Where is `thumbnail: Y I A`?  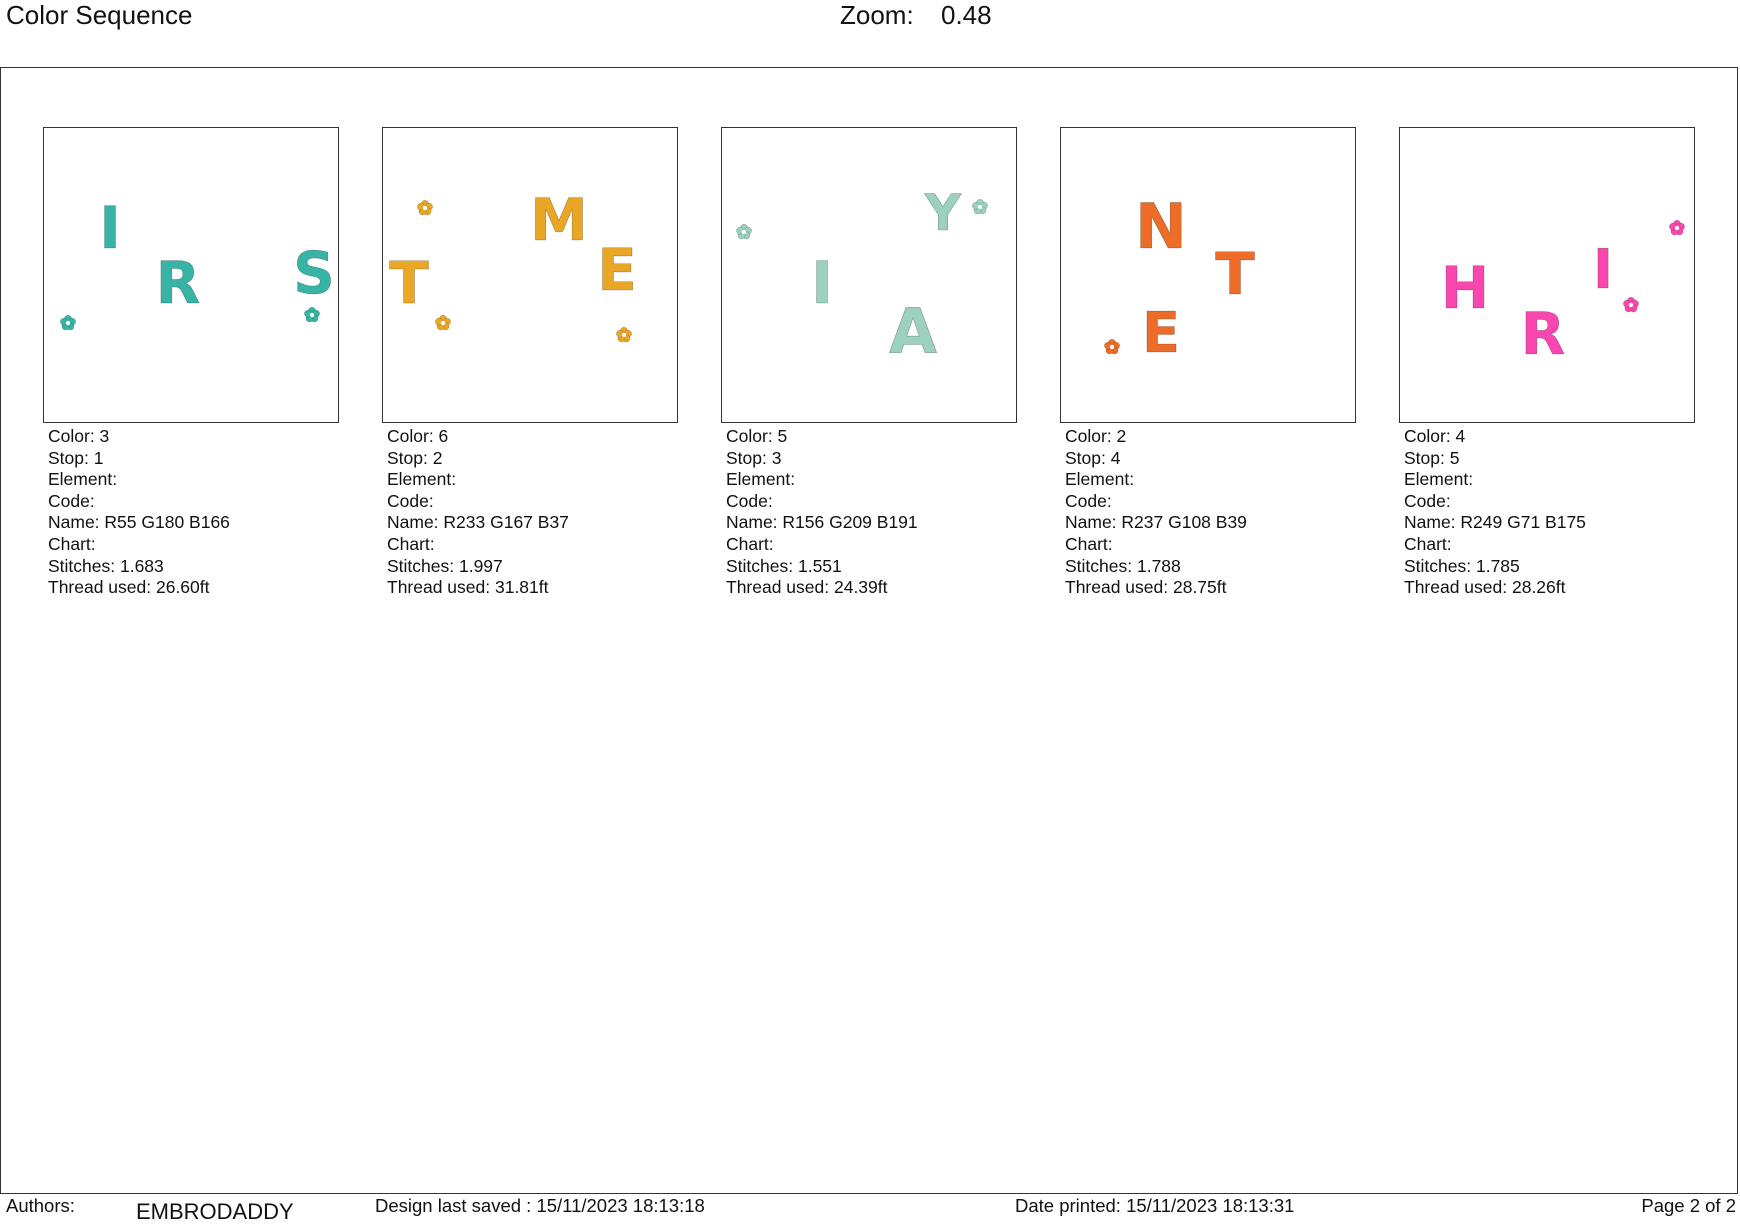
thumbnail: Y I A is located at coordinates (869, 275).